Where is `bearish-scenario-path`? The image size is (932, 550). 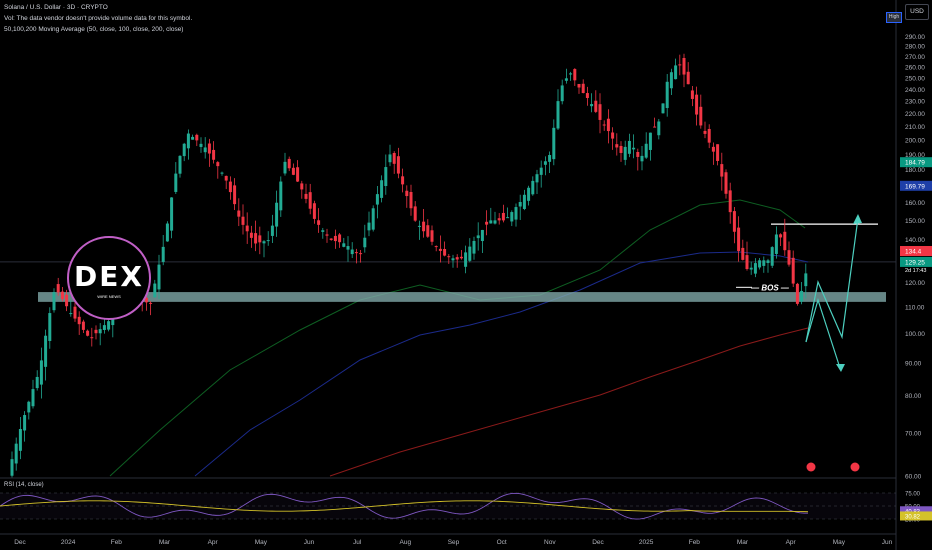 bearish-scenario-path is located at coordinates (823, 333).